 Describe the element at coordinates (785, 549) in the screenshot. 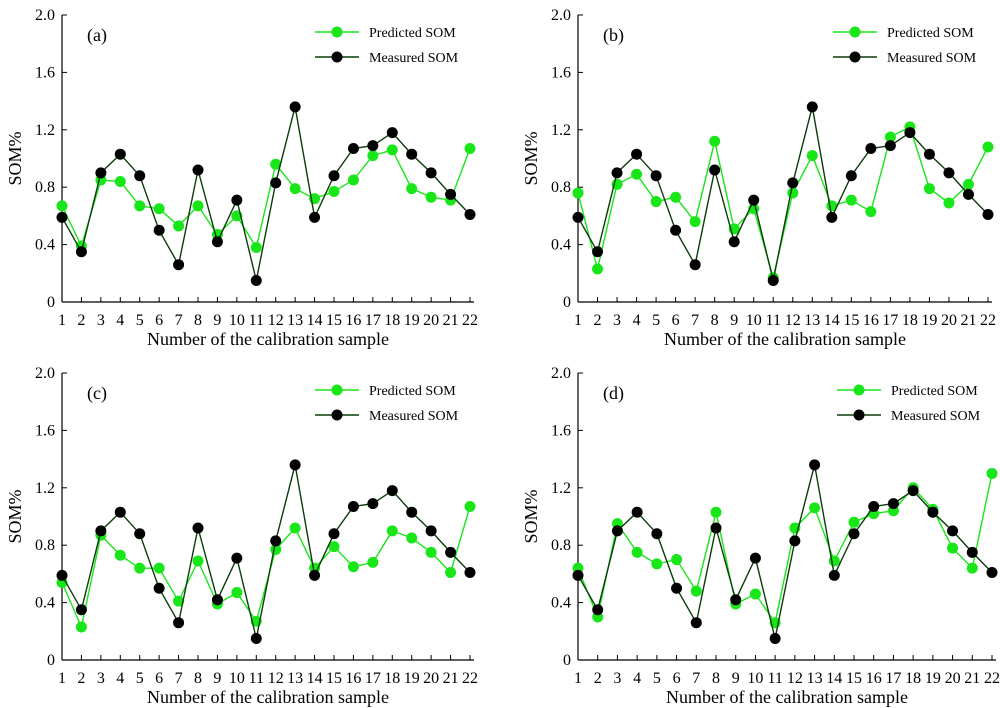

I see `series-line-predicted` at that location.